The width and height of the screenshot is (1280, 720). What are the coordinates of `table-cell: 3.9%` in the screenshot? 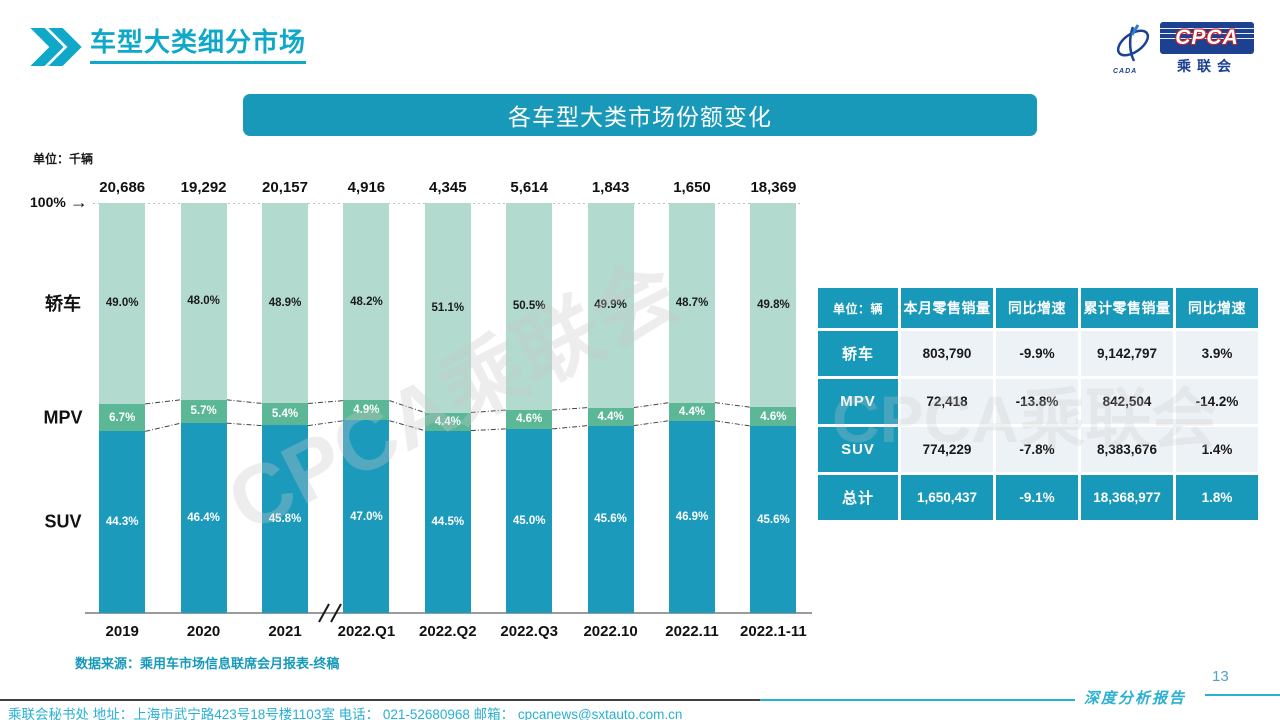 It's located at (1217, 353).